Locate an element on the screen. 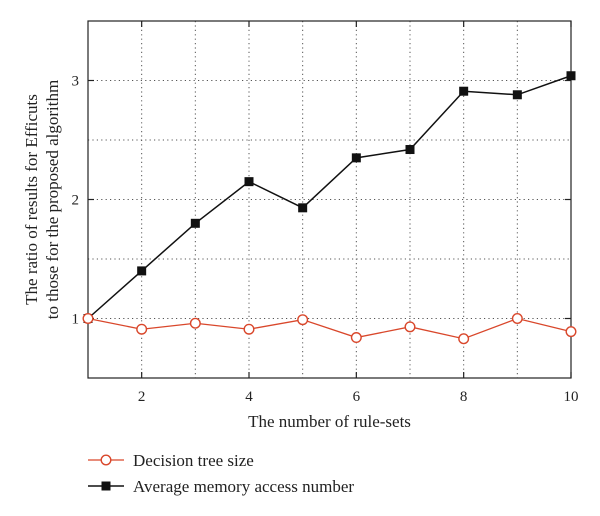  legend-label-decision-tree-size: Decision tree size is located at coordinates (193, 460).